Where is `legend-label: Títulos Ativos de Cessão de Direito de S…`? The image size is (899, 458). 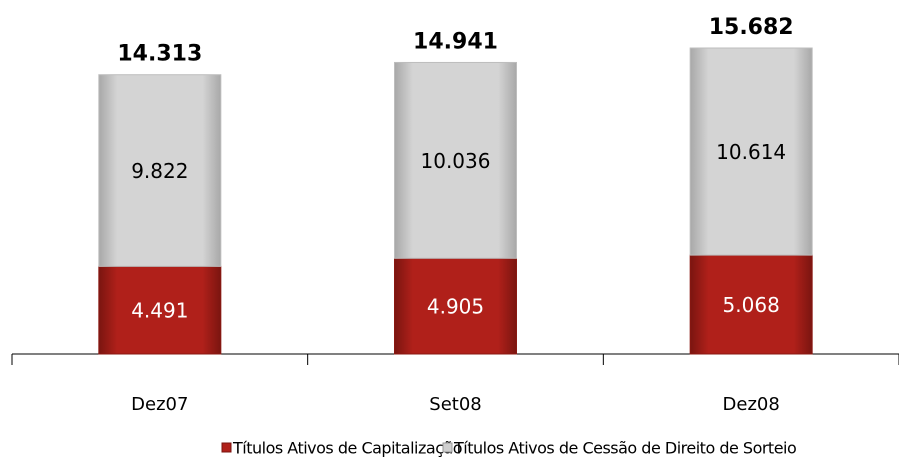 legend-label: Títulos Ativos de Cessão de Direito de S… is located at coordinates (624, 448).